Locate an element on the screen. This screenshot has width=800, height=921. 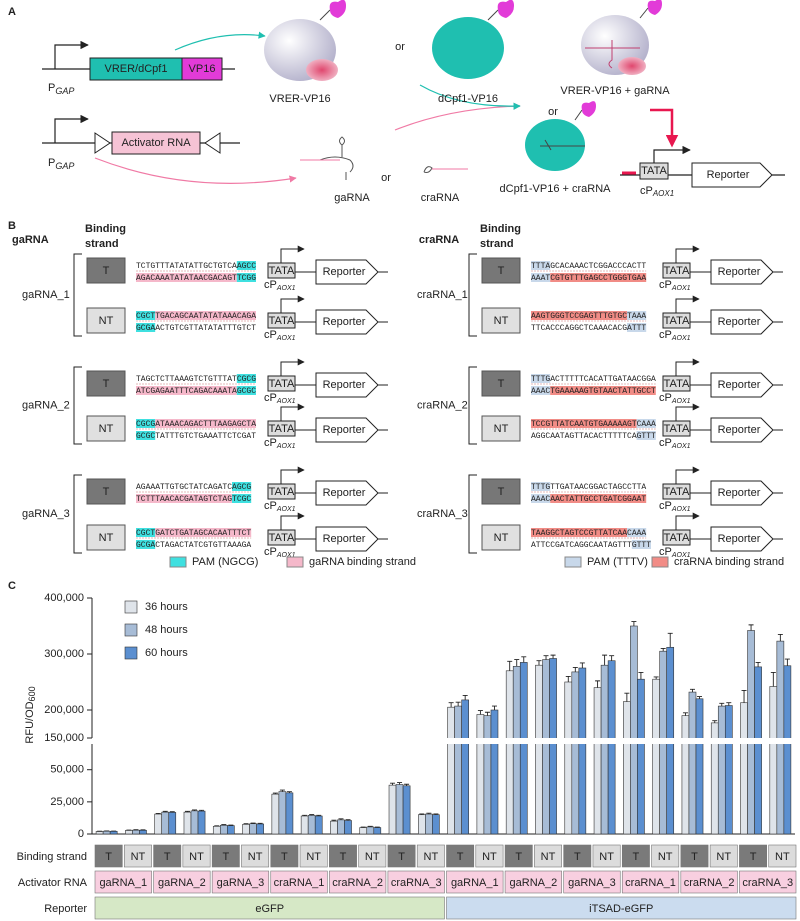
sequence: TCCGTTATCAATGTGAAAAAGTCAAA is located at coordinates (593, 424).